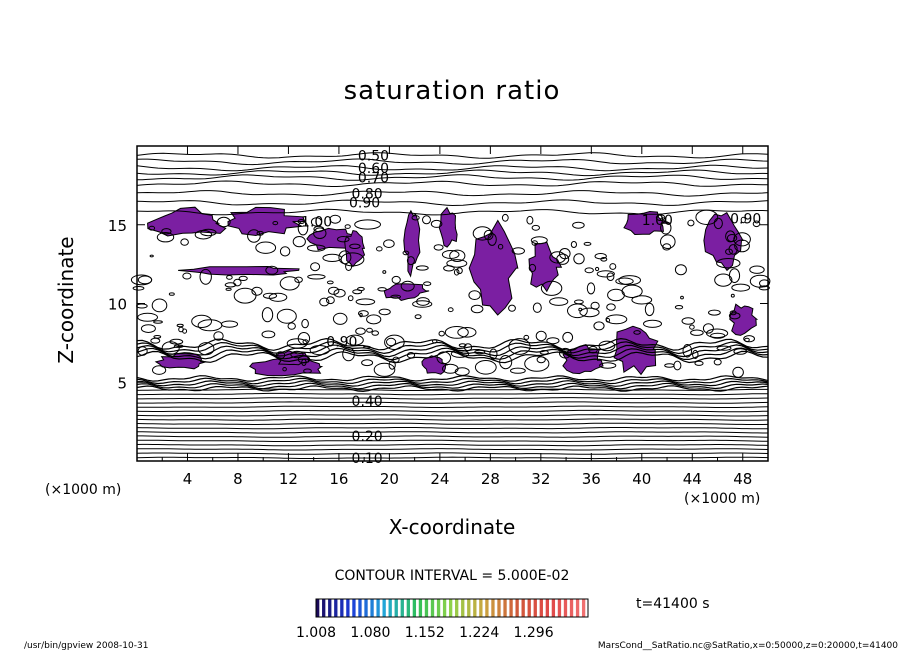 This screenshot has height=654, width=904. I want to click on colorbar-tick-label: 1.008, so click(316, 633).